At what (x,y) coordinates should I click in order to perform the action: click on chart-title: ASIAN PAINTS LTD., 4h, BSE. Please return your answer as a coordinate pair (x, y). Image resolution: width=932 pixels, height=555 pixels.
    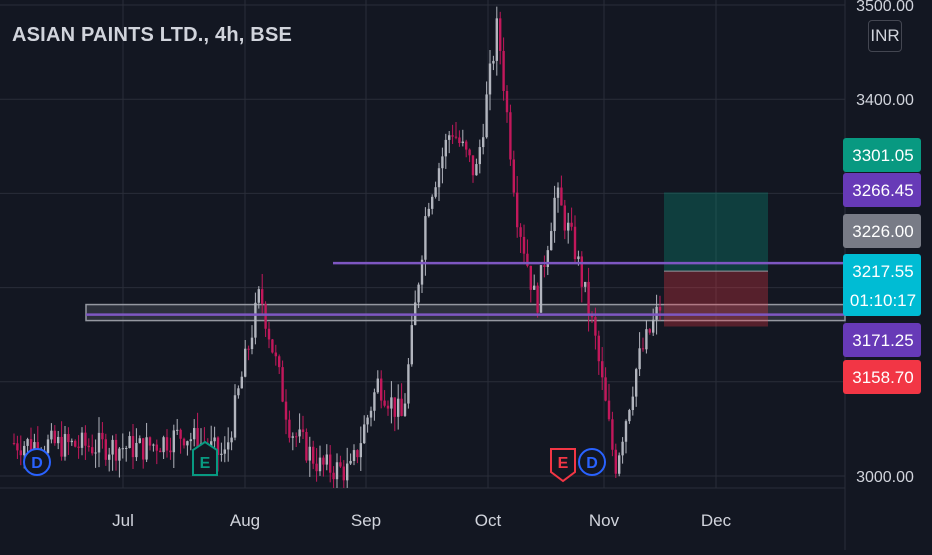
    Looking at the image, I should click on (152, 35).